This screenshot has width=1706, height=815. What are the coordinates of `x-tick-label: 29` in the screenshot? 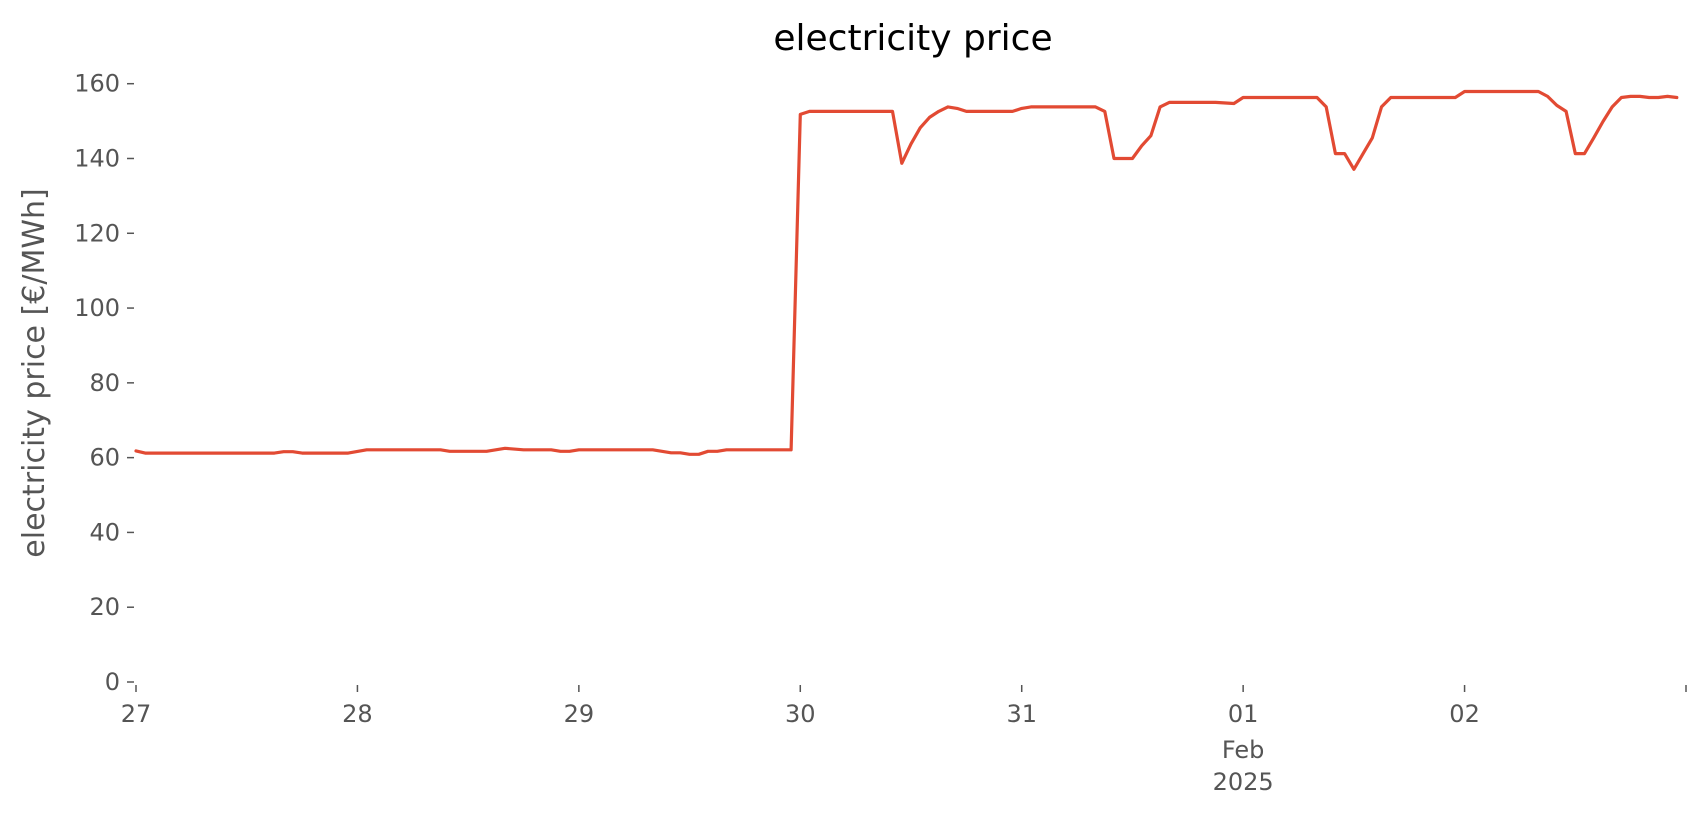 It's located at (579, 714).